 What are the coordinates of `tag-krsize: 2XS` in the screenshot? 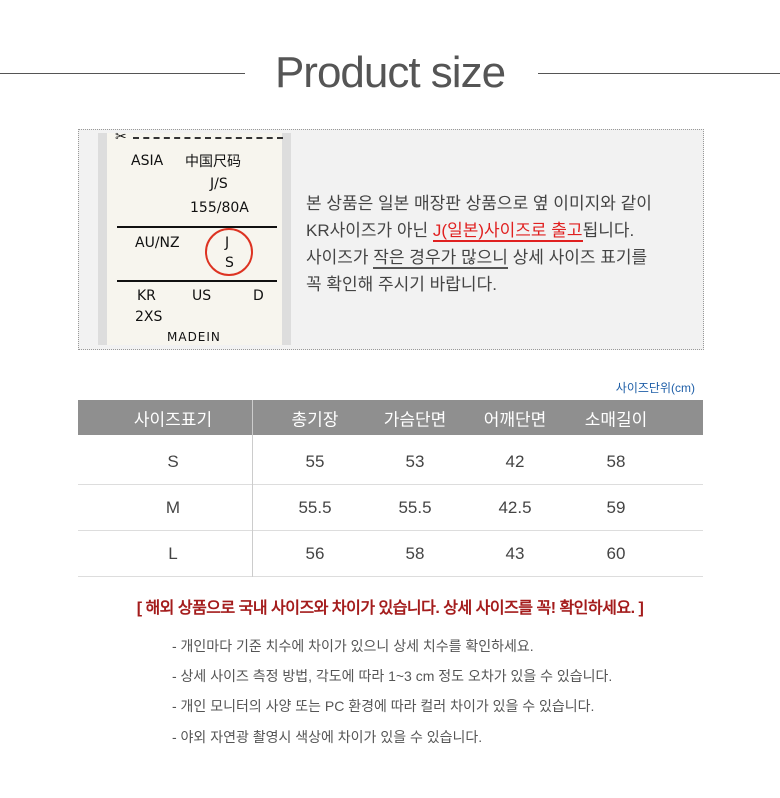 It's located at (149, 317).